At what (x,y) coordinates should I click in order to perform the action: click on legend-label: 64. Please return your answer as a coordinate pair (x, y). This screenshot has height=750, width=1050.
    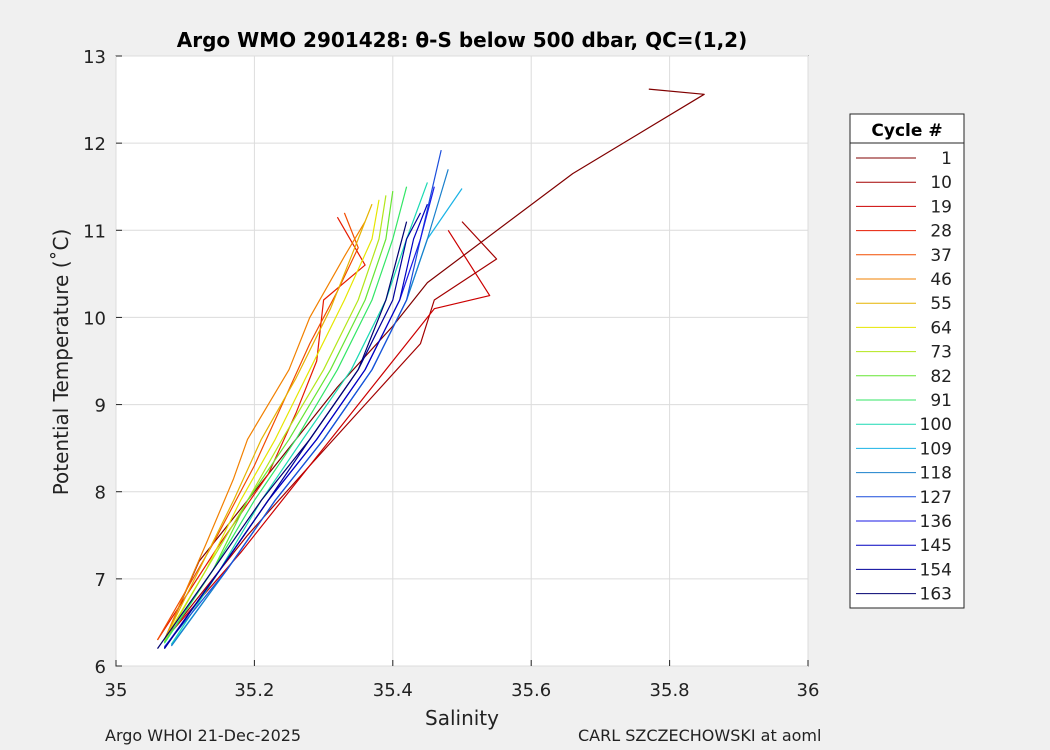
    Looking at the image, I should click on (941, 328).